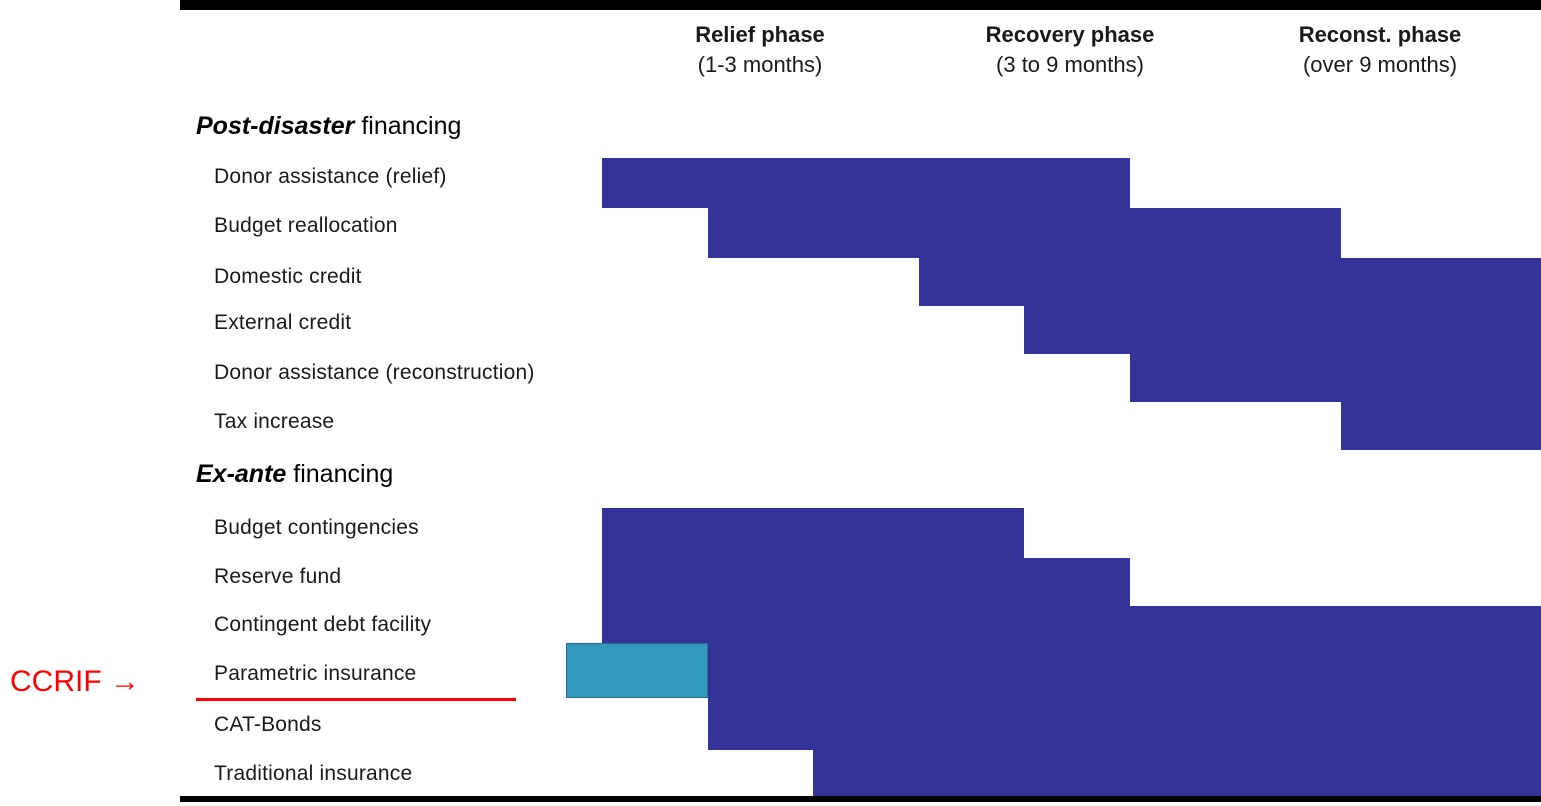  Describe the element at coordinates (315, 673) in the screenshot. I see `row-label: Parametric insurance` at that location.